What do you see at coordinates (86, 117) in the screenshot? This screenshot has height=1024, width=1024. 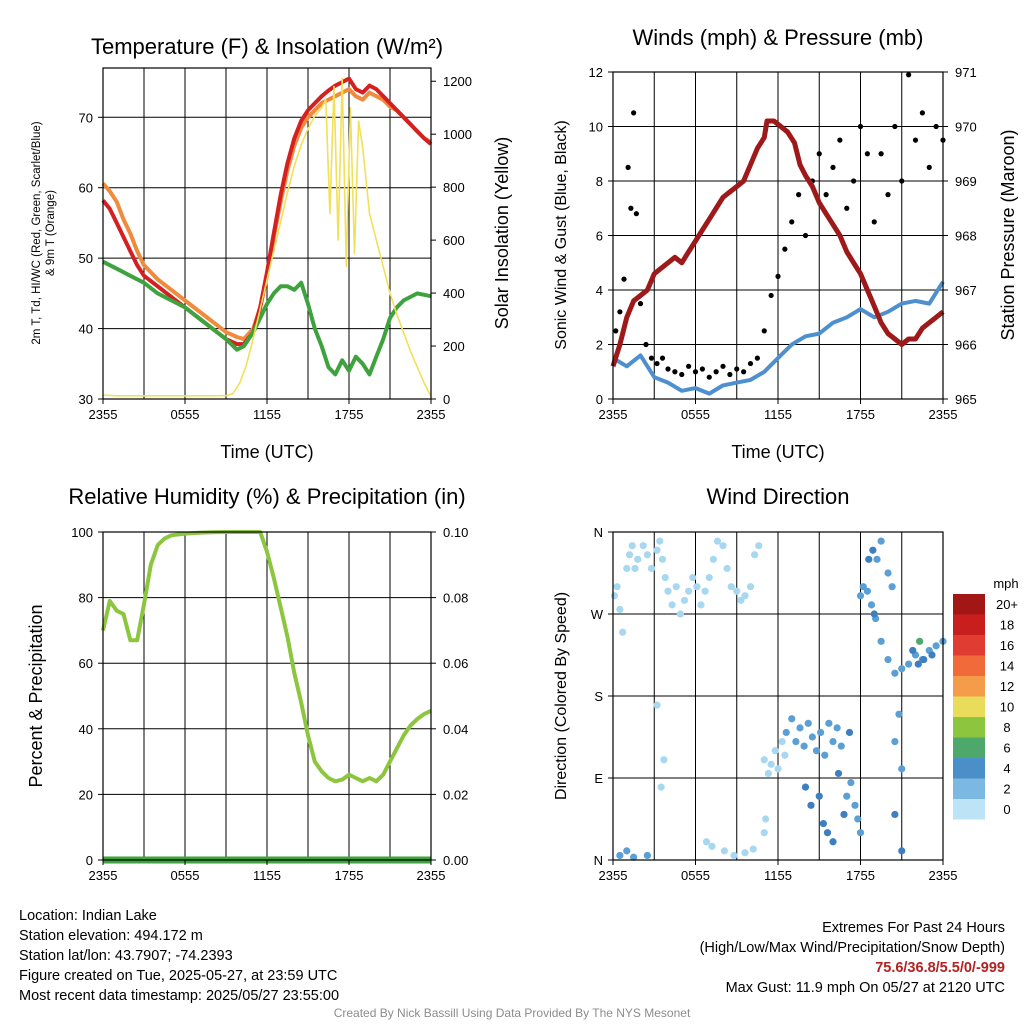 I see `y-tick-label: 70` at bounding box center [86, 117].